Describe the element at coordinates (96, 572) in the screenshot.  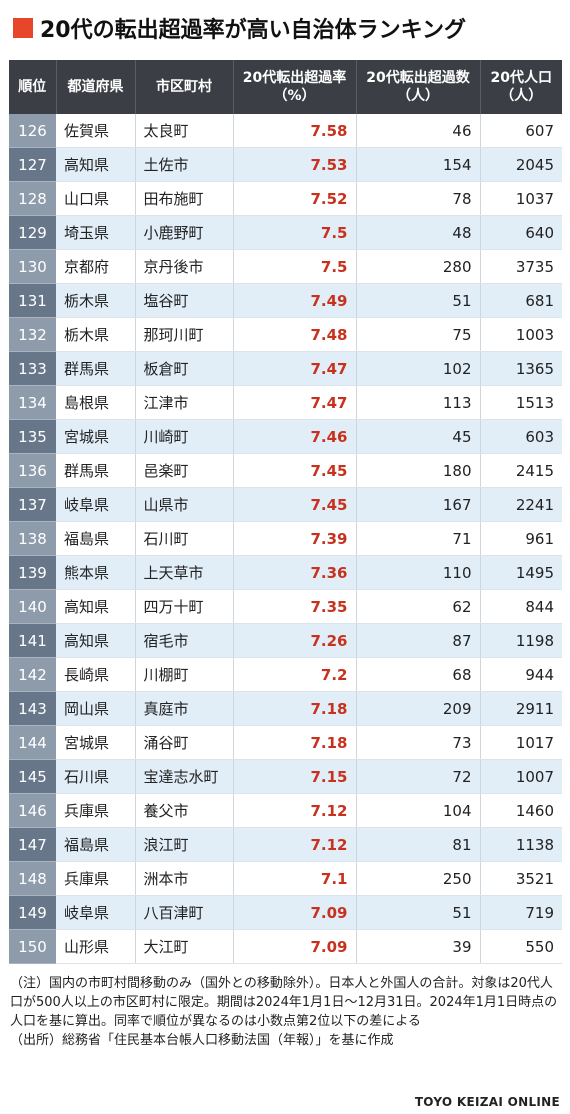
I see `prefecture-cell: 熊本県` at that location.